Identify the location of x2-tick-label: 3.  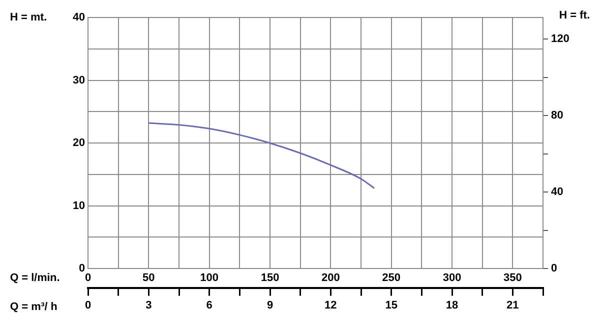
(149, 305).